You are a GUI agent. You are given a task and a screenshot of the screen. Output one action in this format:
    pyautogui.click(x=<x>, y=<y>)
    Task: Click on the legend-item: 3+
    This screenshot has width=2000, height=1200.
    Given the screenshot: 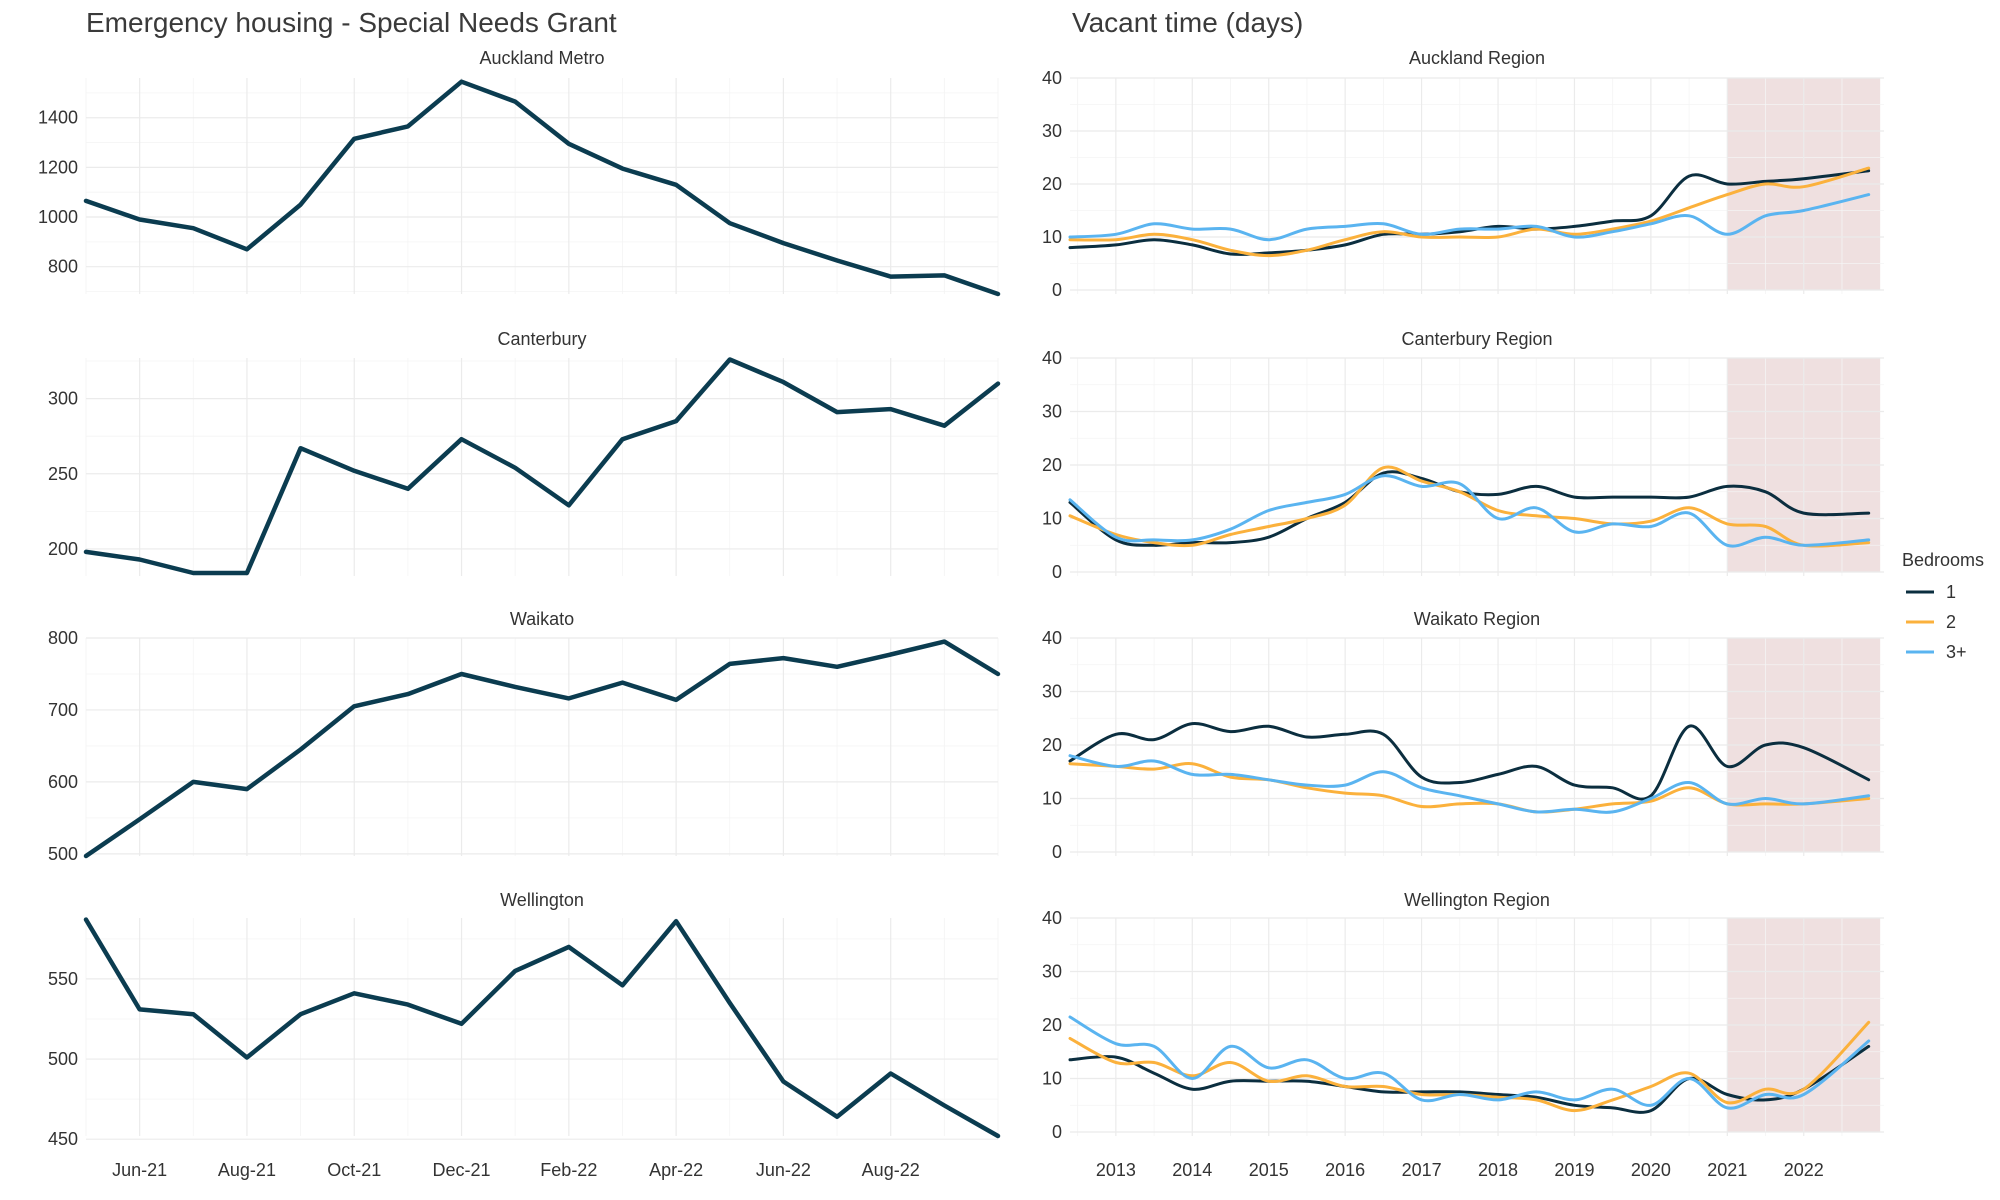 What is the action you would take?
    pyautogui.click(x=1936, y=652)
    